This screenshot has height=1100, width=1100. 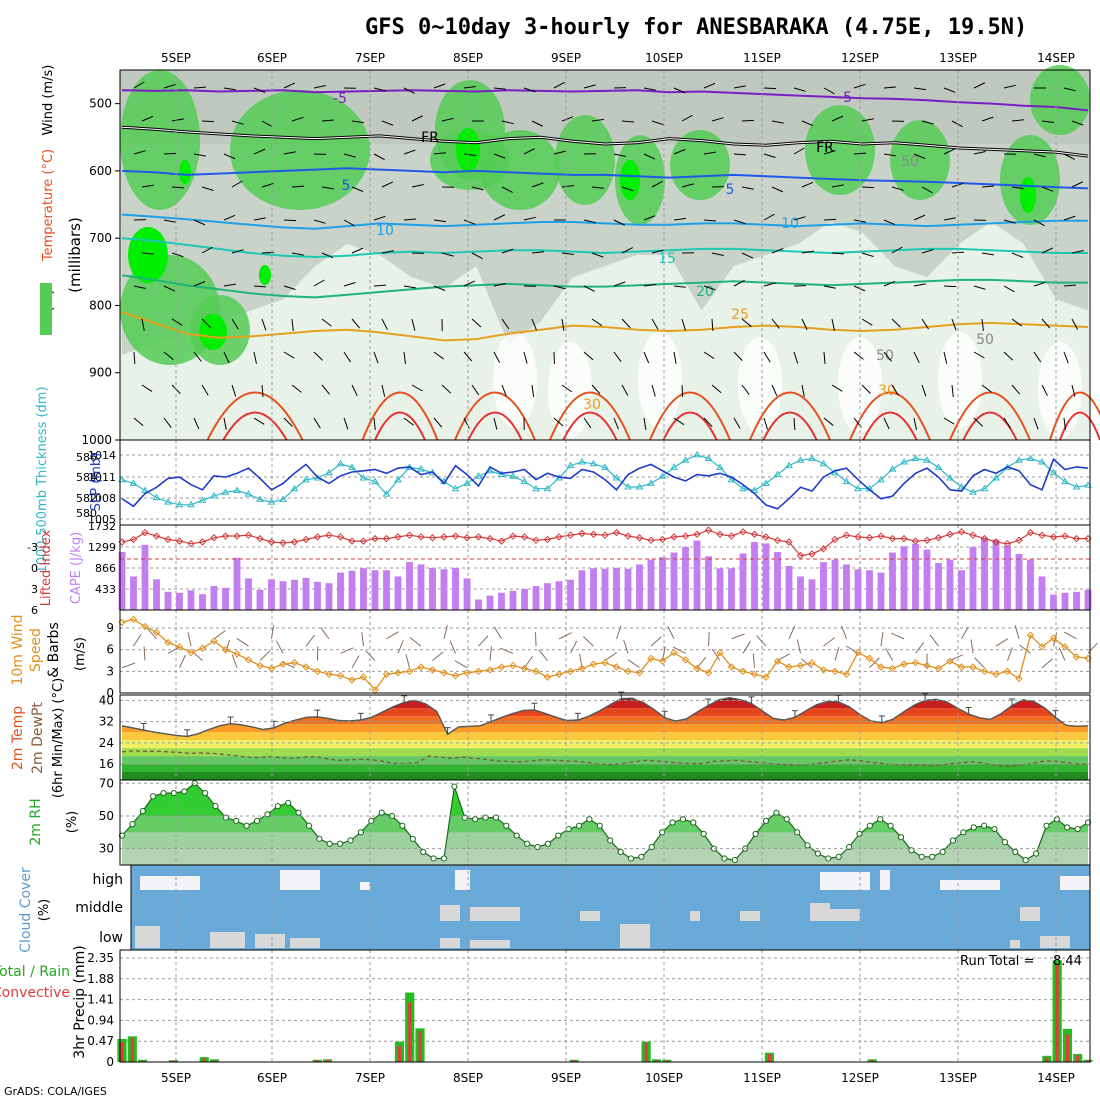 I want to click on contour-label-wind: -5, so click(x=845, y=98).